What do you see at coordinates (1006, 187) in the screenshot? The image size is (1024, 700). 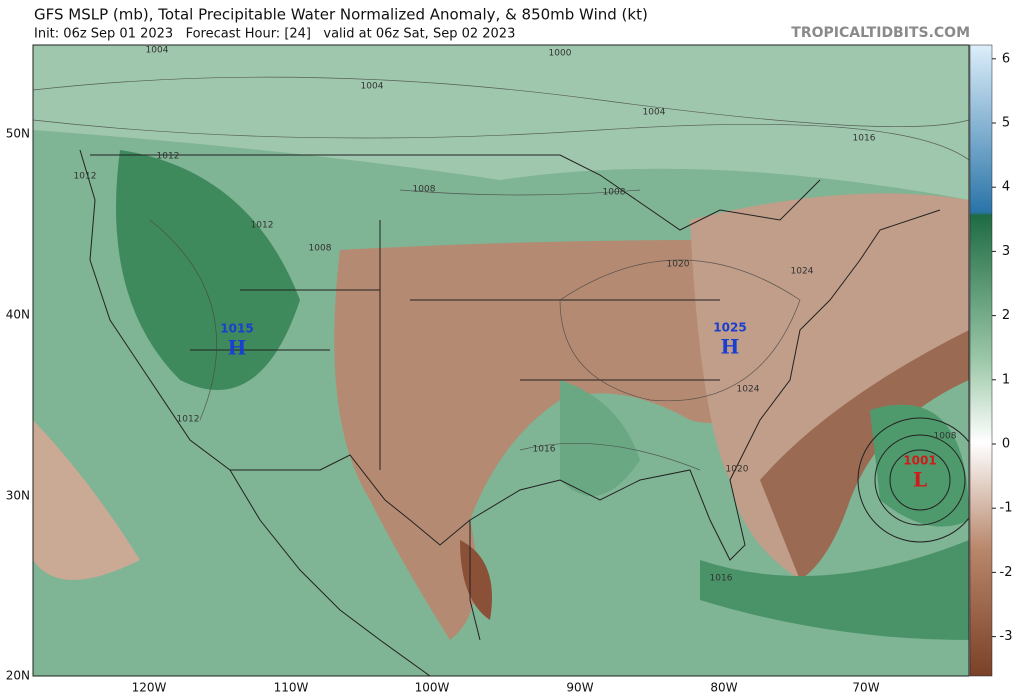 I see `colorbar-tick-label: 4` at bounding box center [1006, 187].